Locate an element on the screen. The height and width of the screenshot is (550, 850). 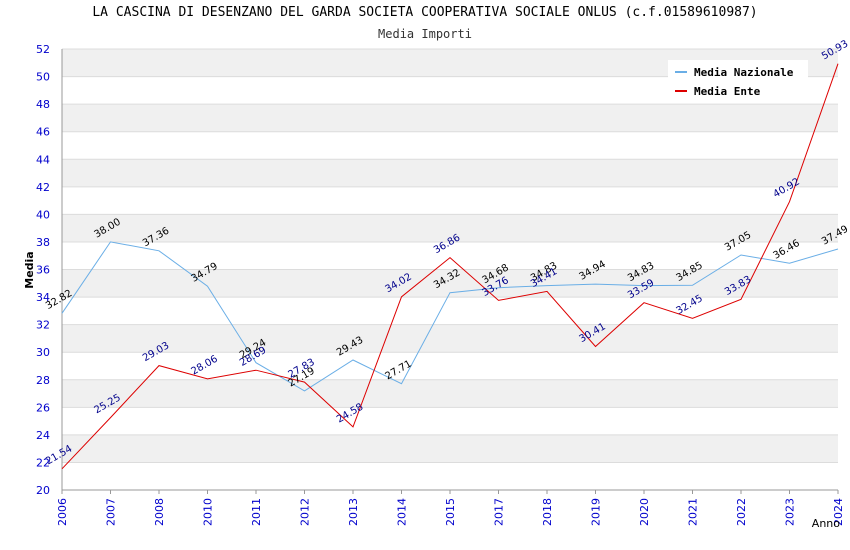
data-label: 28.06 is located at coordinates (205, 366).